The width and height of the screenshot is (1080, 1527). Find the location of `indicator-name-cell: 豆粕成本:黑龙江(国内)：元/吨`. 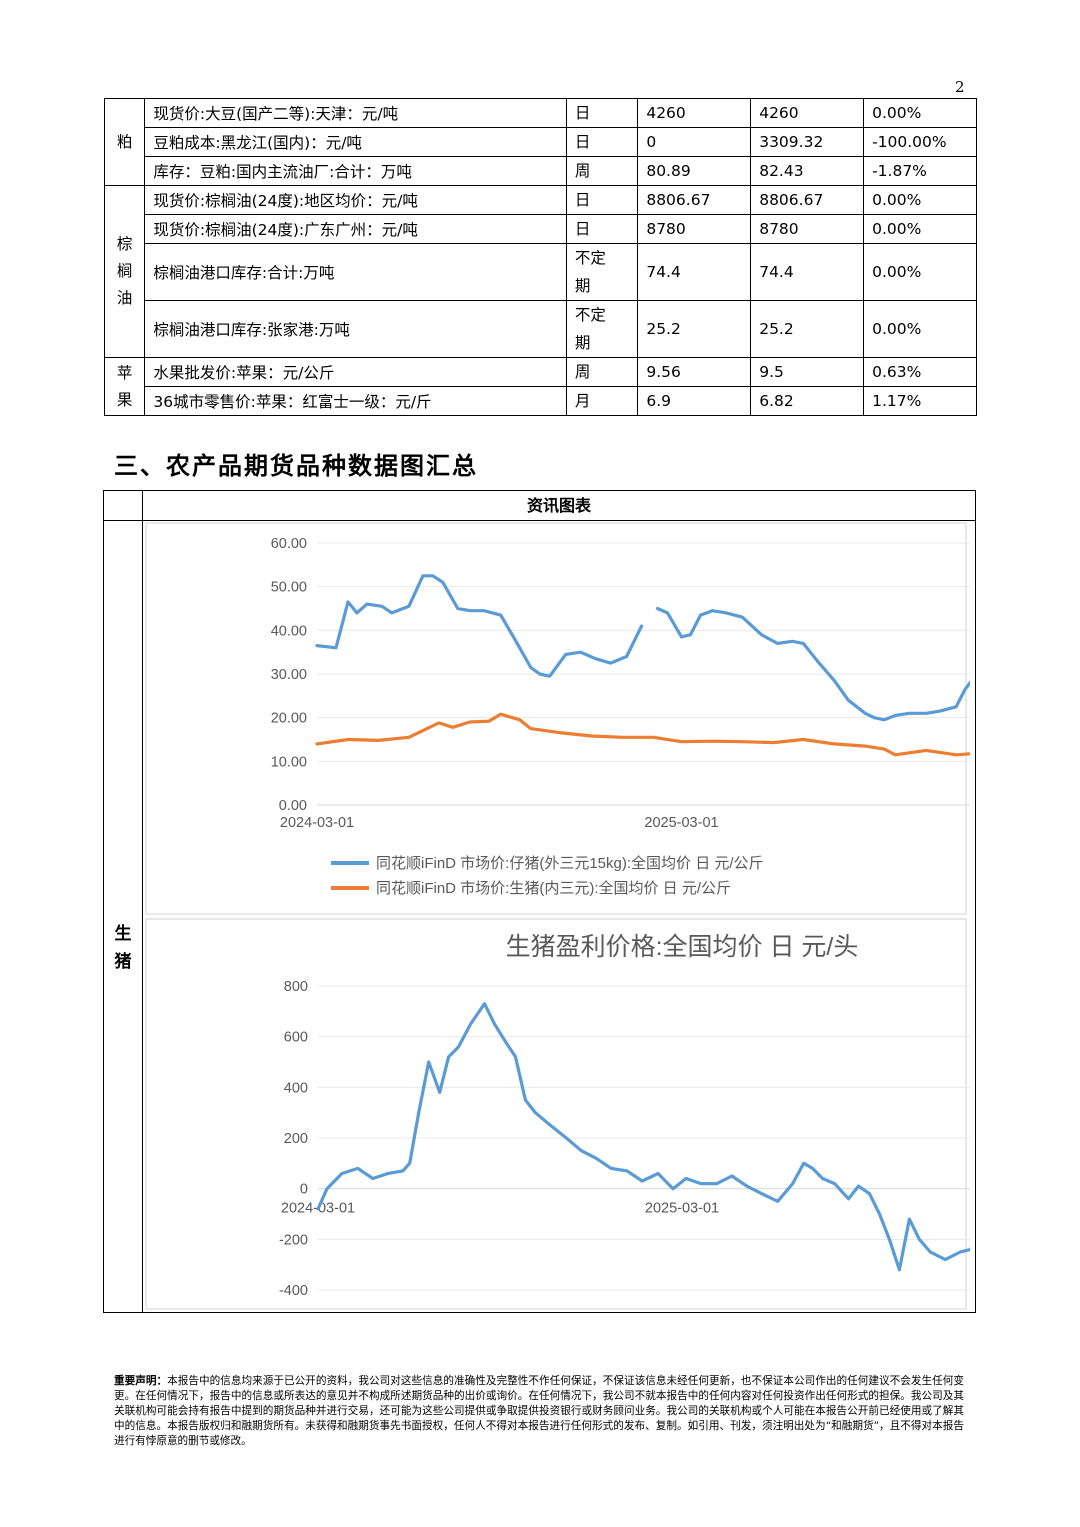

indicator-name-cell: 豆粕成本:黑龙江(国内)：元/吨 is located at coordinates (355, 142).